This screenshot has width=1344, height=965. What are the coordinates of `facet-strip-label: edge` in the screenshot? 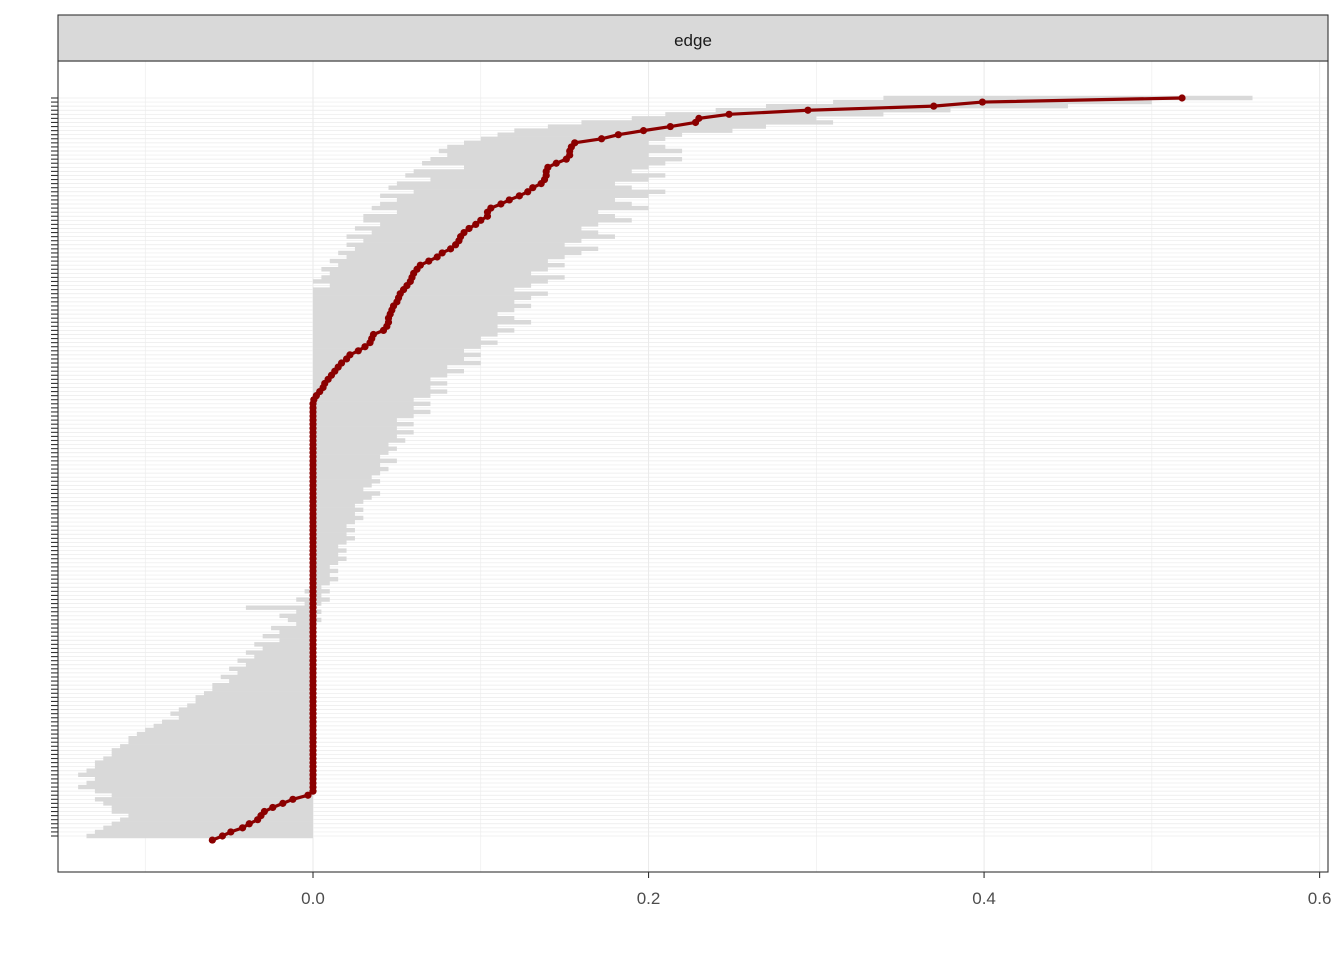 It's located at (693, 40).